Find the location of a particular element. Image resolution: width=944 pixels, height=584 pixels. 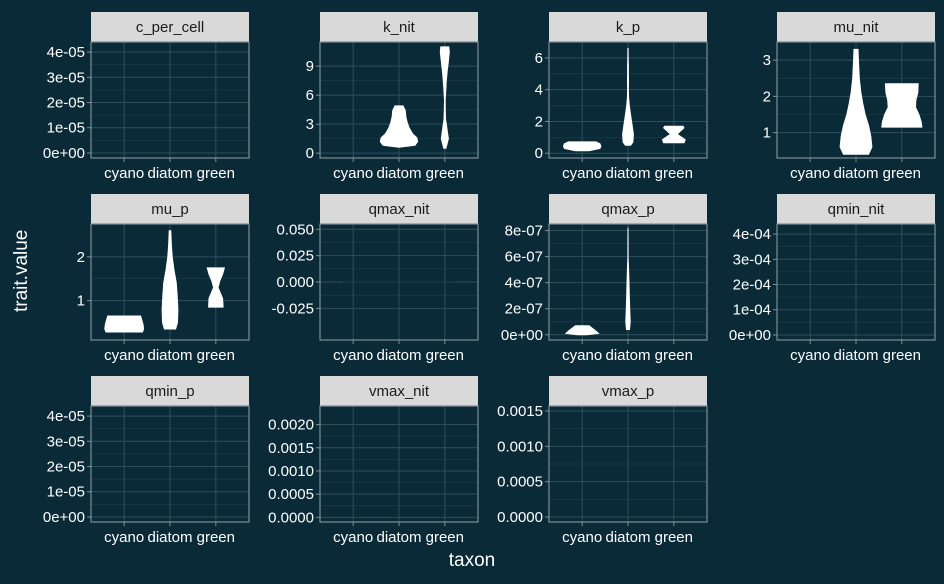

y-axis-label: trait.value is located at coordinates (21, 270).